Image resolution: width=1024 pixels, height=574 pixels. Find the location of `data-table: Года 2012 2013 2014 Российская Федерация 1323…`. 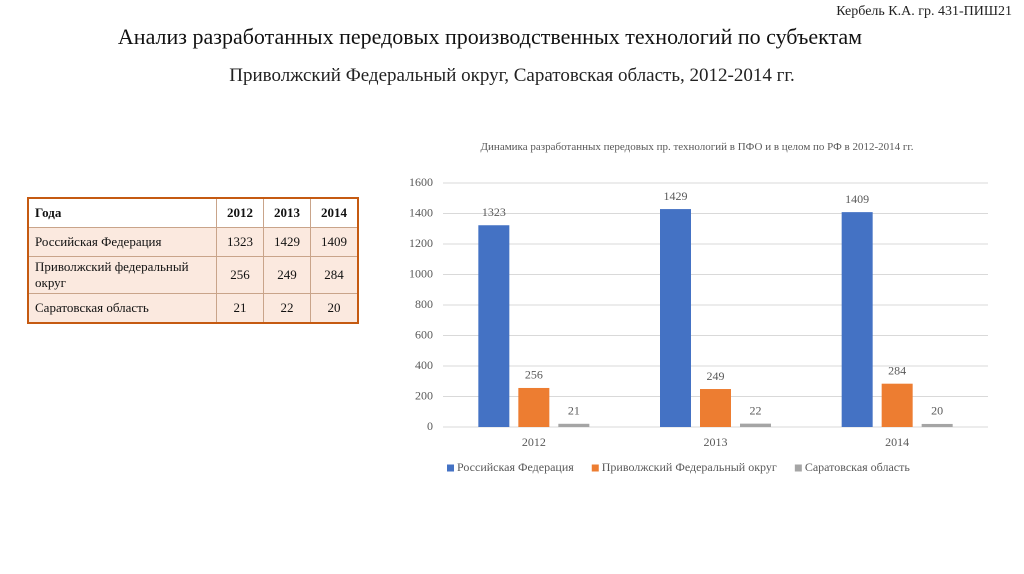

data-table: Года 2012 2013 2014 Российская Федерация 1323… is located at coordinates (193, 260).